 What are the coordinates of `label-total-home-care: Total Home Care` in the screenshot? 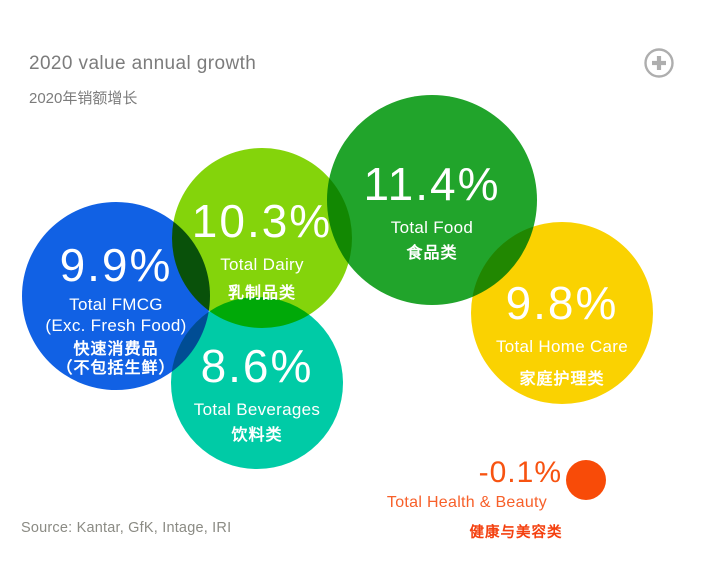 It's located at (562, 346).